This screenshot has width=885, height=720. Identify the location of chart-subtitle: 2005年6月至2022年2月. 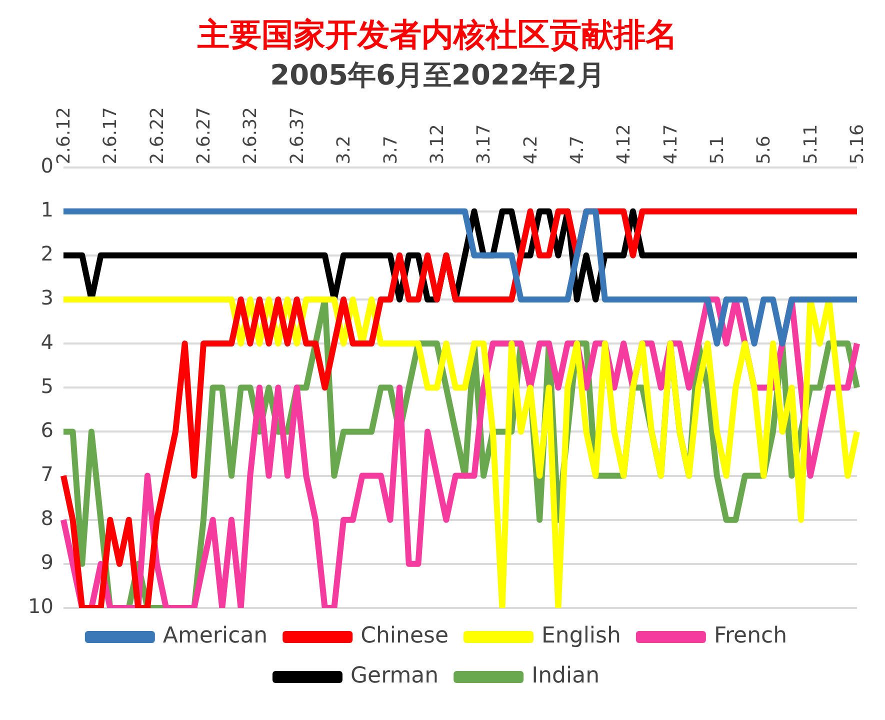
(437, 75).